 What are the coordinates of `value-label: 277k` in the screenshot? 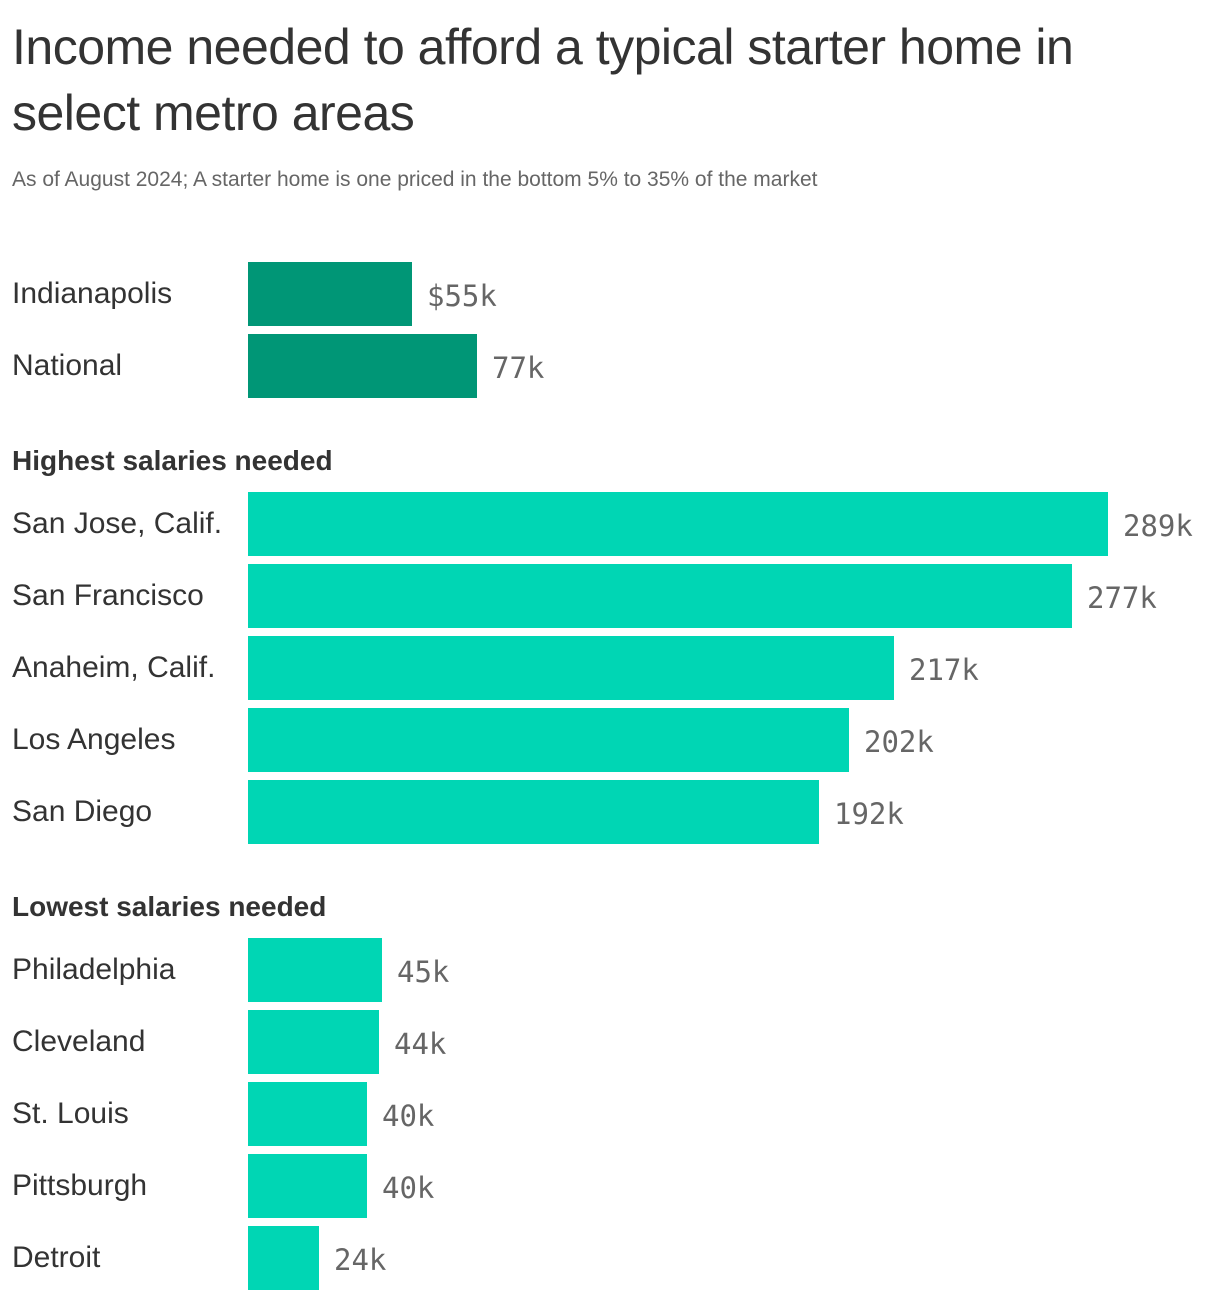 It's located at (1122, 598).